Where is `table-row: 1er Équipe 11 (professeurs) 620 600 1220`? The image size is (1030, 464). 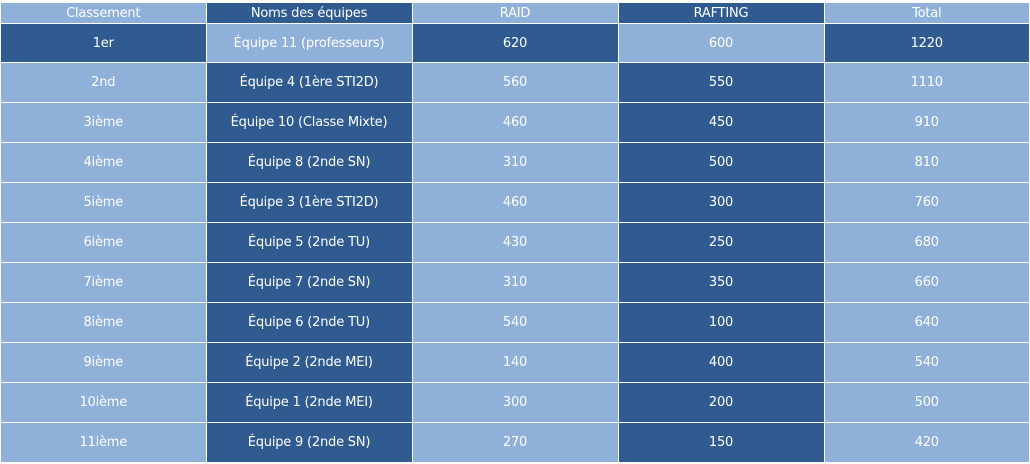 table-row: 1er Équipe 11 (professeurs) 620 600 1220 is located at coordinates (515, 43).